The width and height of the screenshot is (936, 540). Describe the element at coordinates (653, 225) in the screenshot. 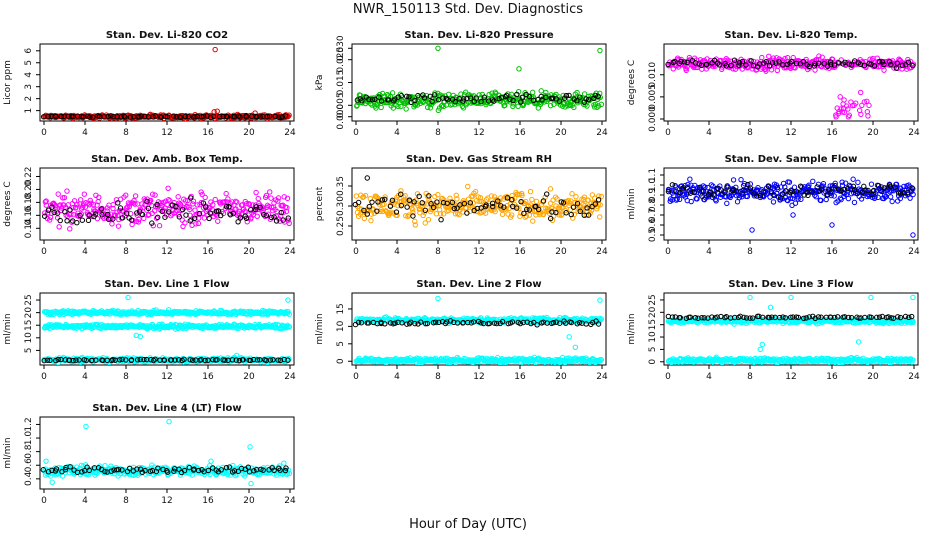

I see `y-tick-label: 0.6` at that location.